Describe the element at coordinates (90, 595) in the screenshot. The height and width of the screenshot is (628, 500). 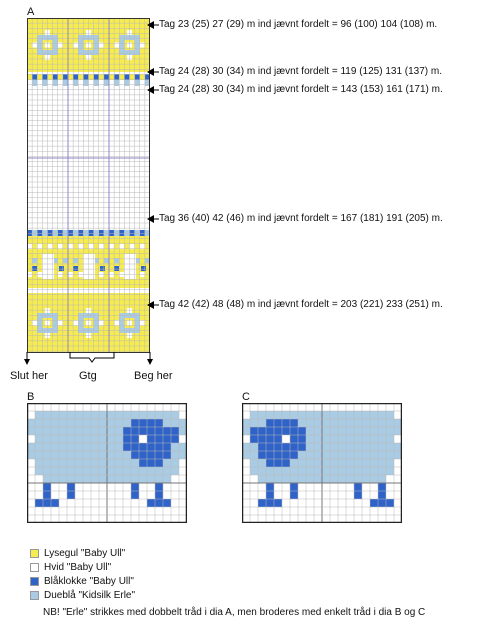
I see `legend-label: Dueblå "Kidsilk Erle"` at that location.